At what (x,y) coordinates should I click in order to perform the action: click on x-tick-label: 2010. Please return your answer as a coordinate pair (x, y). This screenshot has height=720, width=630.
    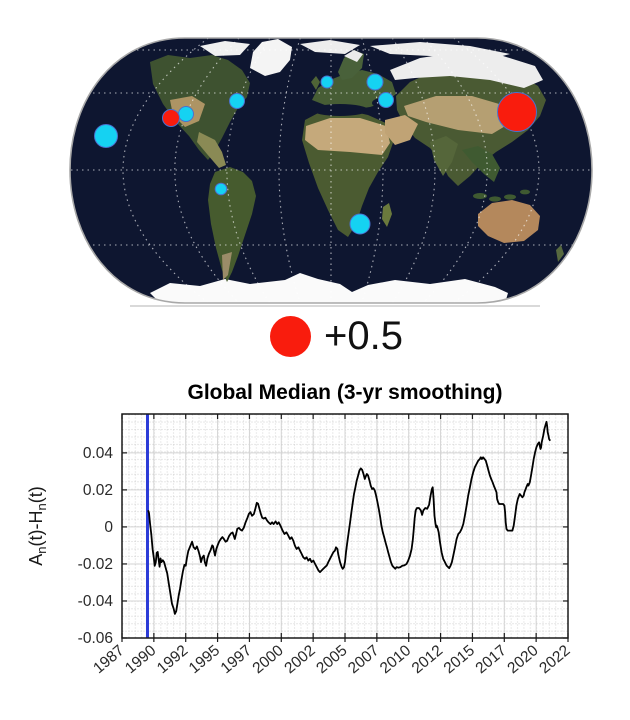
    Looking at the image, I should click on (396, 659).